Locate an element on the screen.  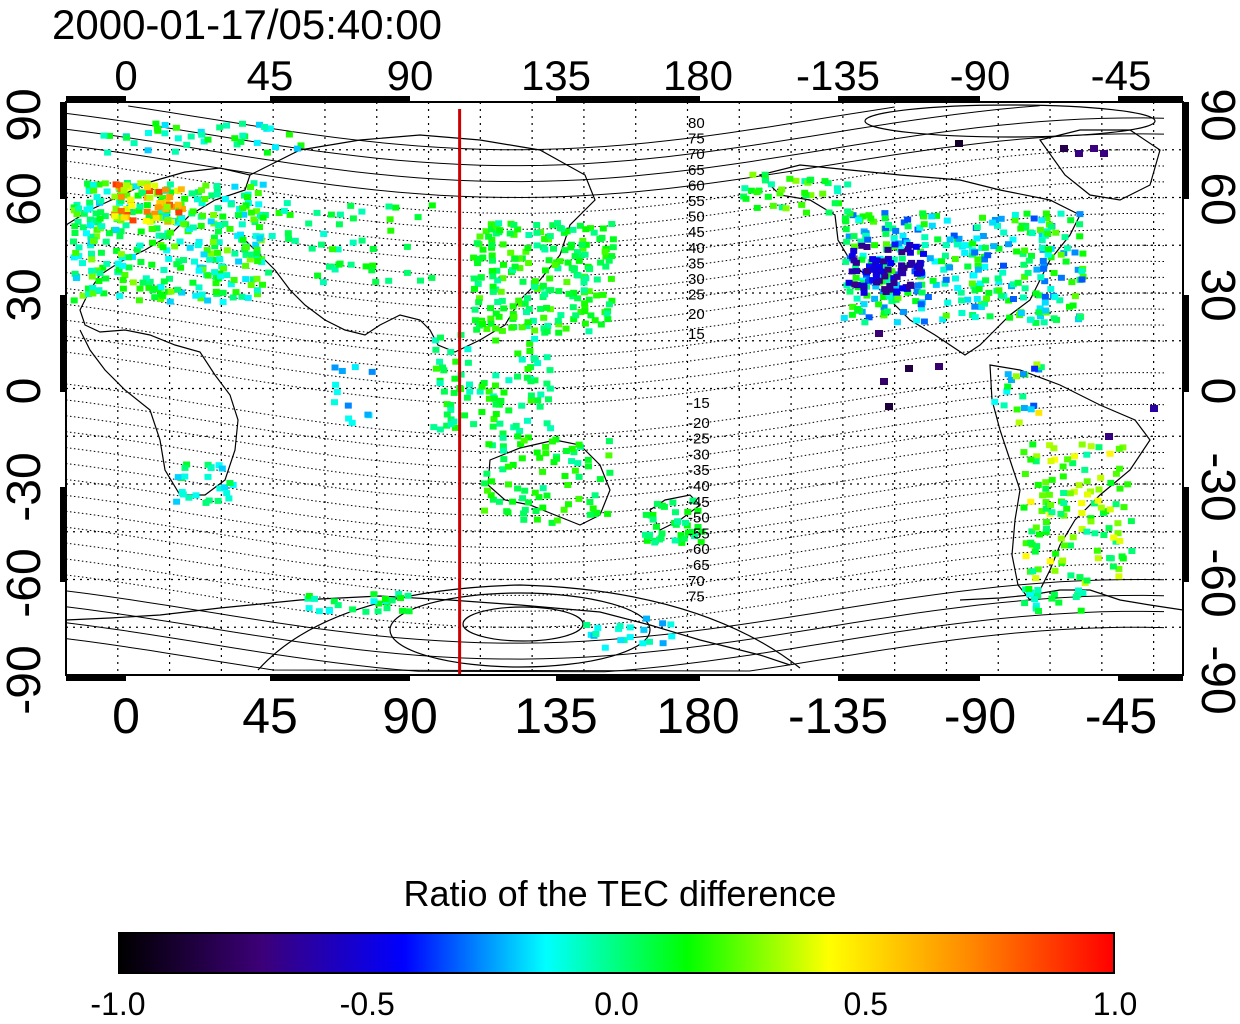
bottom-lon-tick: 90 is located at coordinates (410, 716).